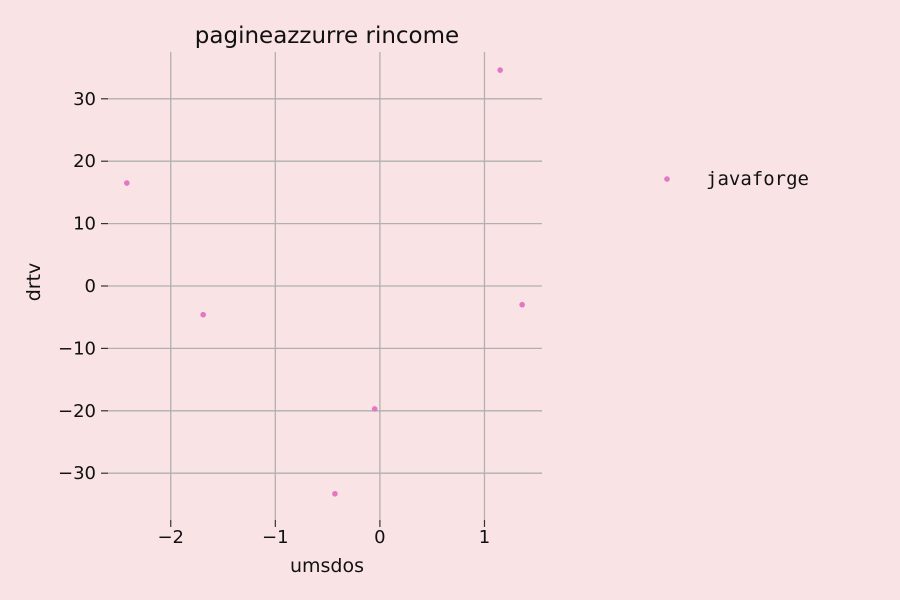  What do you see at coordinates (34, 282) in the screenshot?
I see `y-axis-label: drtv` at bounding box center [34, 282].